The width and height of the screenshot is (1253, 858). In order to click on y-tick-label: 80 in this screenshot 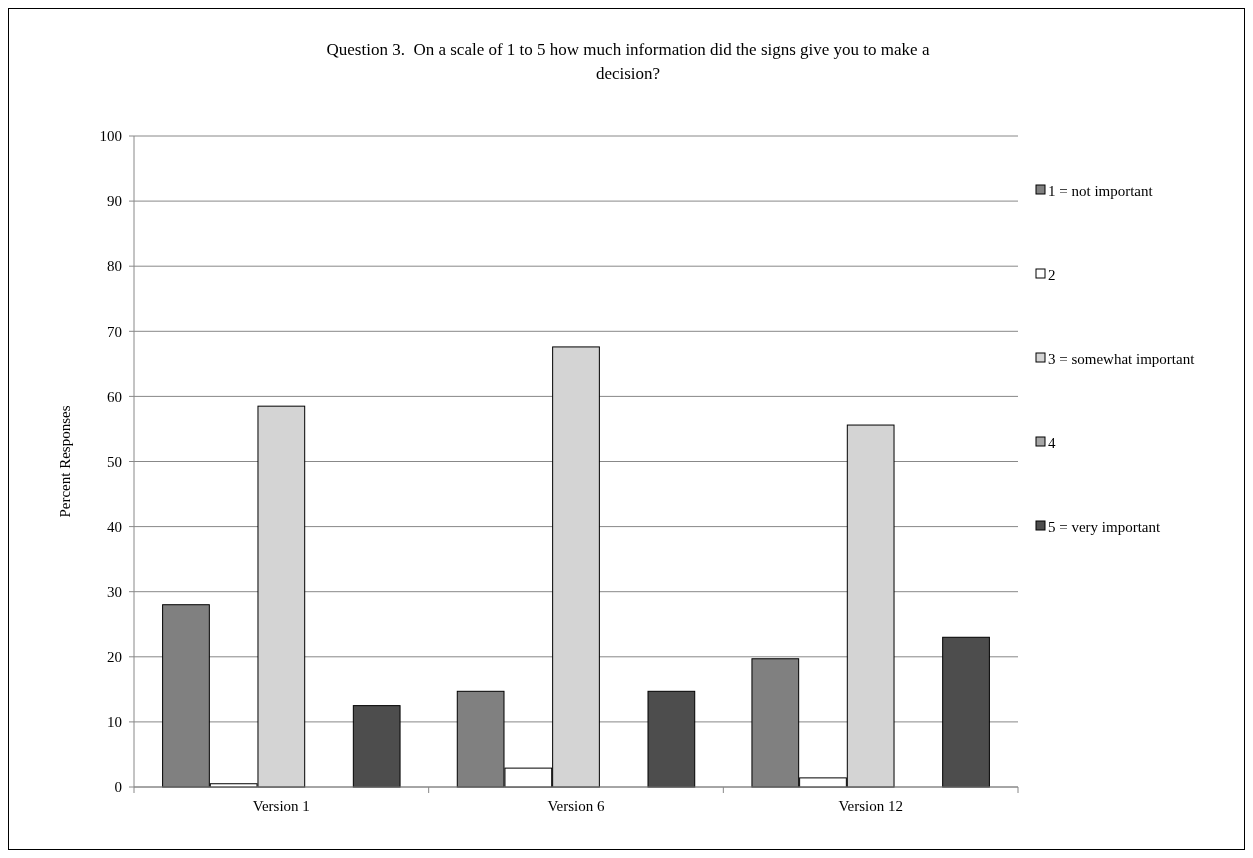, I will do `click(114, 266)`.